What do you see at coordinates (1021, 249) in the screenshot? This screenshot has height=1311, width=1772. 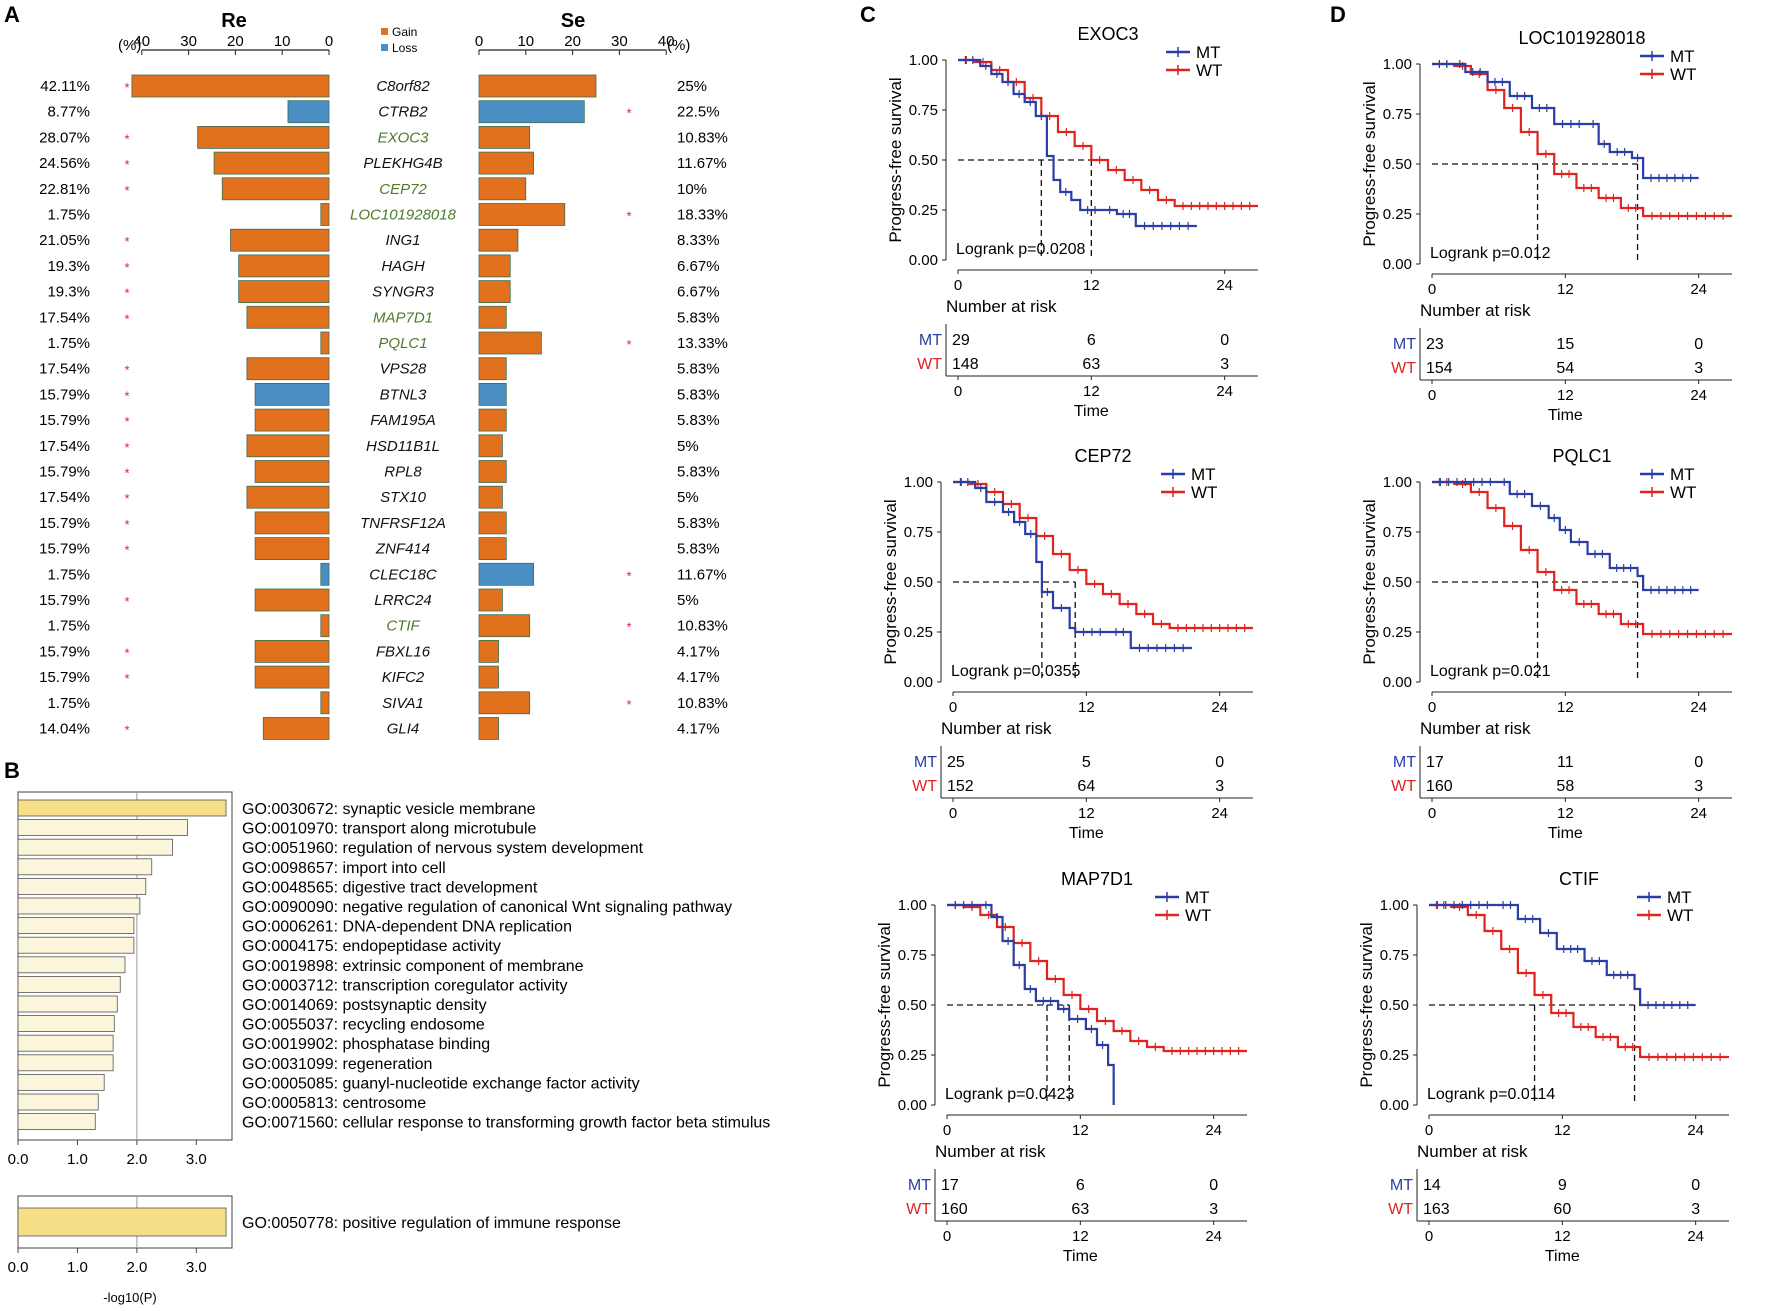 I see `logrank-pvalue: Logrank p=0.0208` at bounding box center [1021, 249].